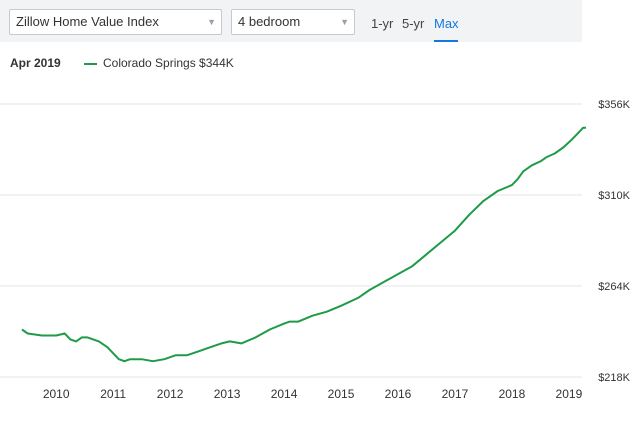  I want to click on bedroom-select-value: 4 bedroom, so click(269, 21).